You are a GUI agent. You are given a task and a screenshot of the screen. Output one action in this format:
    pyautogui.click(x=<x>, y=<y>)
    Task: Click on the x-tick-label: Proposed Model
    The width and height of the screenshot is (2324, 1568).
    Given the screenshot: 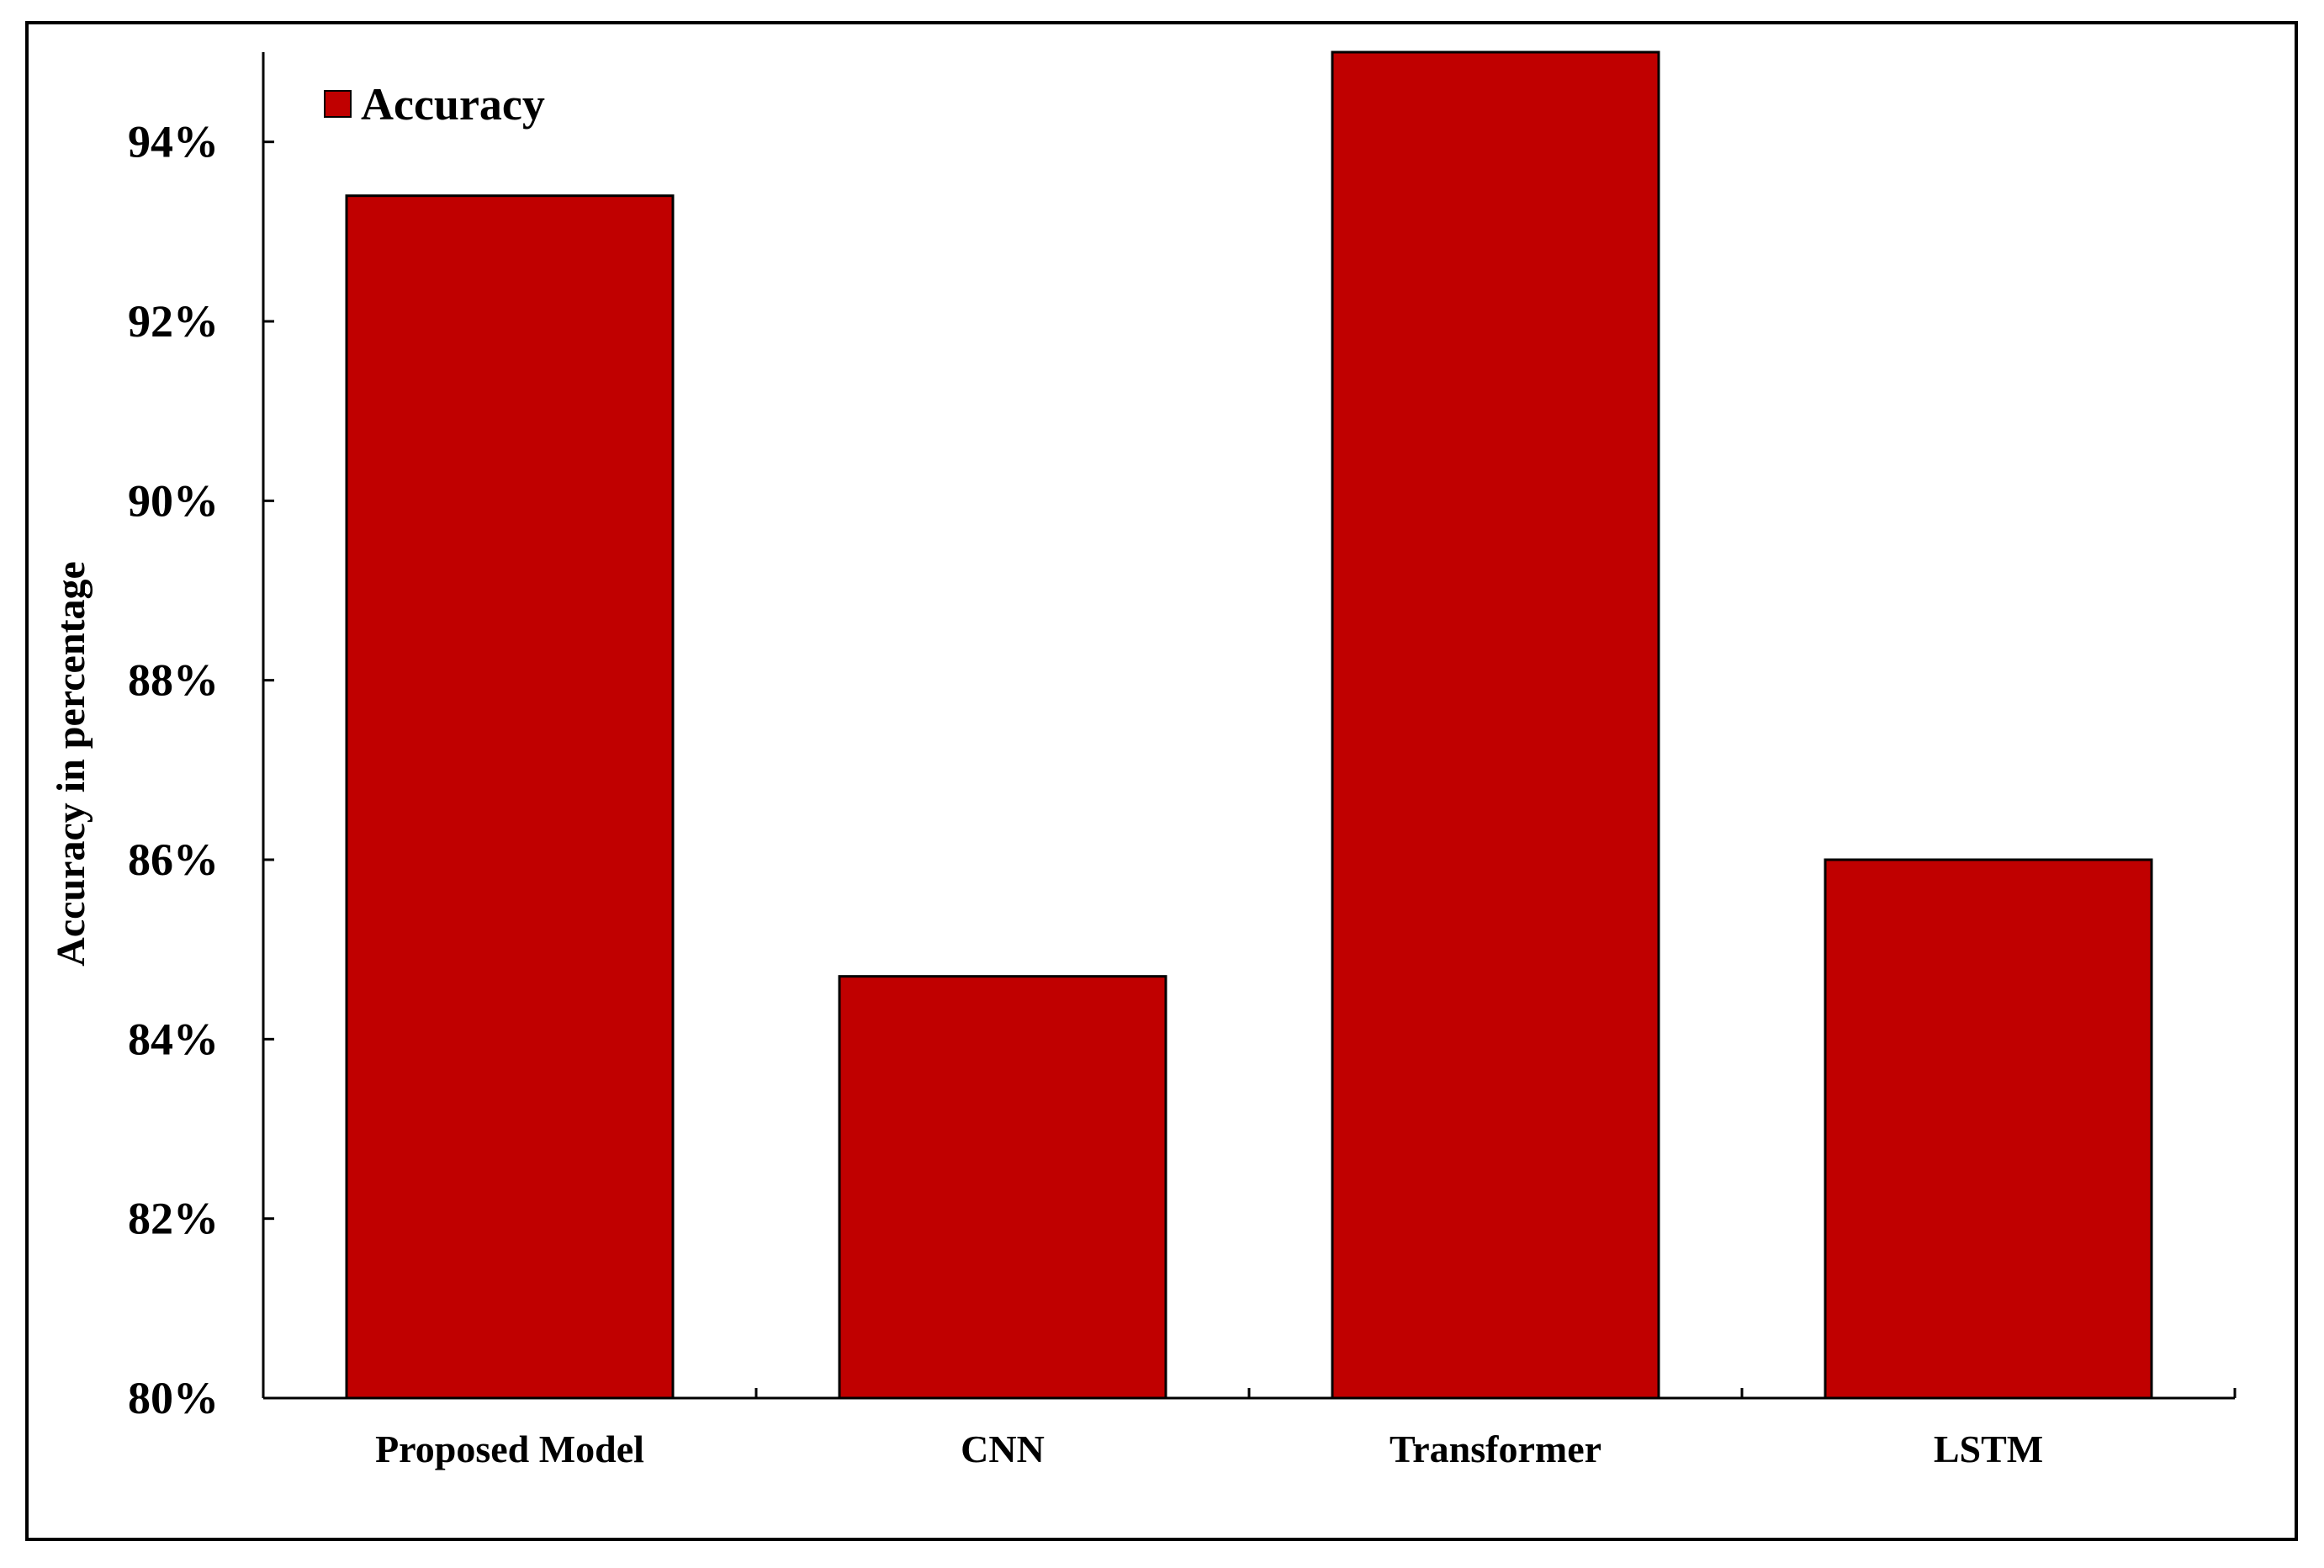 What is the action you would take?
    pyautogui.click(x=510, y=1449)
    